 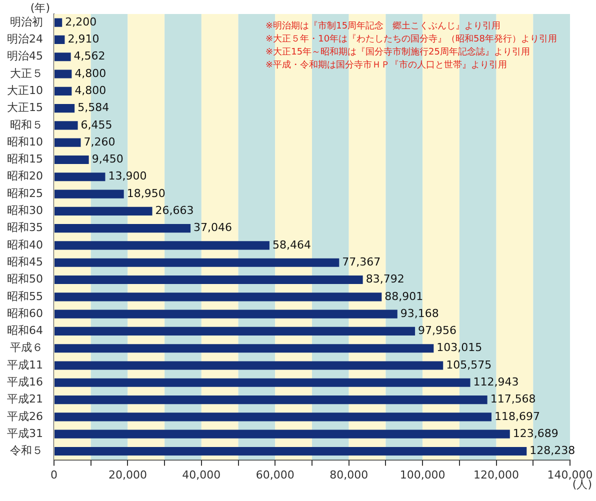 I want to click on y-tick-label: 平成11, so click(x=24, y=365).